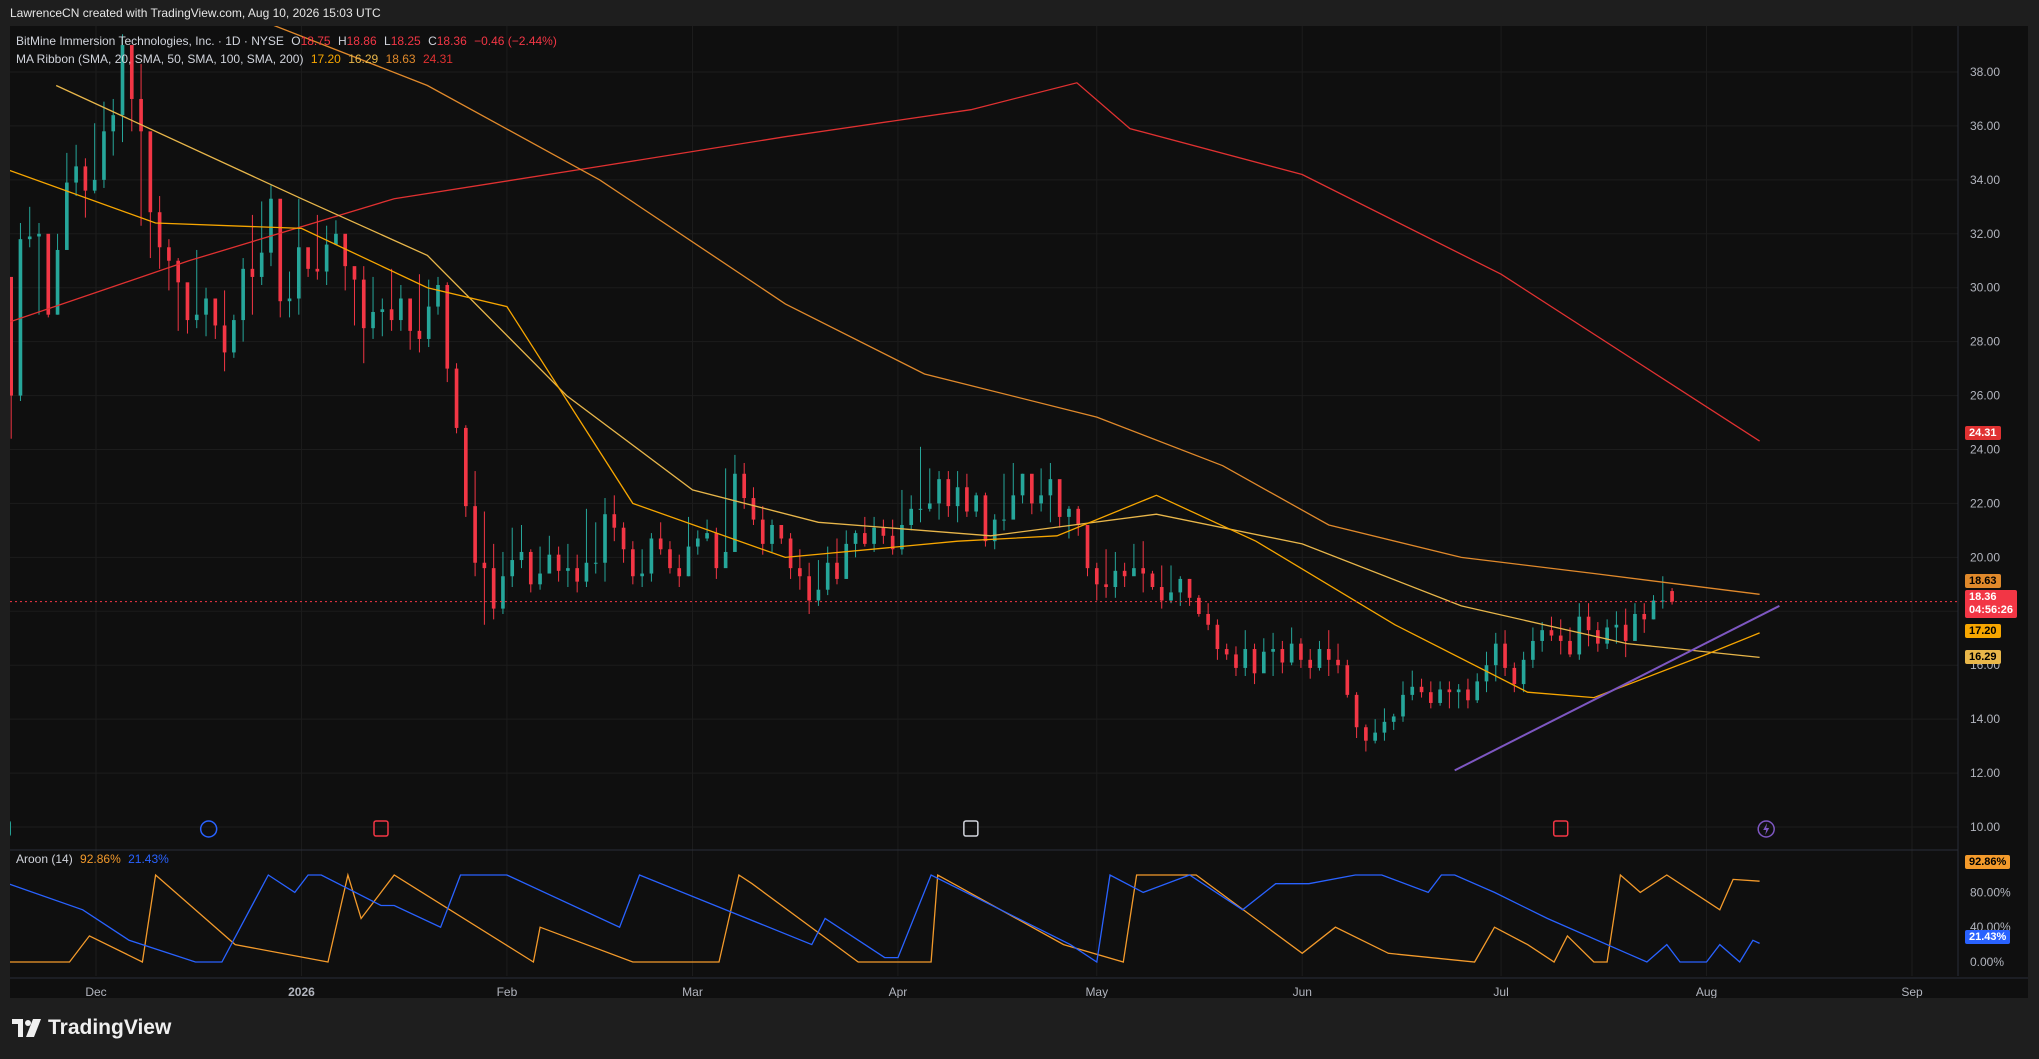 The width and height of the screenshot is (2039, 1059). I want to click on ma100-badge: 18.63, so click(1983, 581).